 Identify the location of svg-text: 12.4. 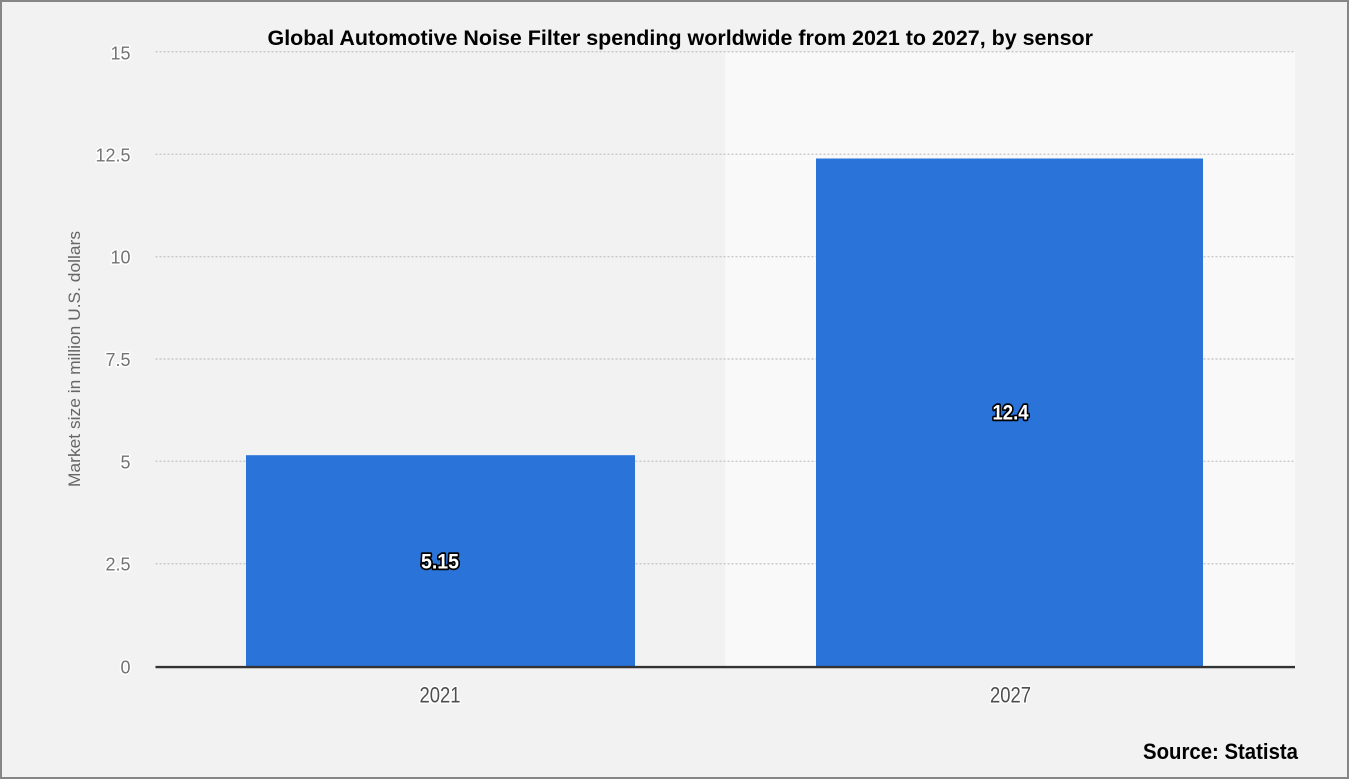
(1011, 413).